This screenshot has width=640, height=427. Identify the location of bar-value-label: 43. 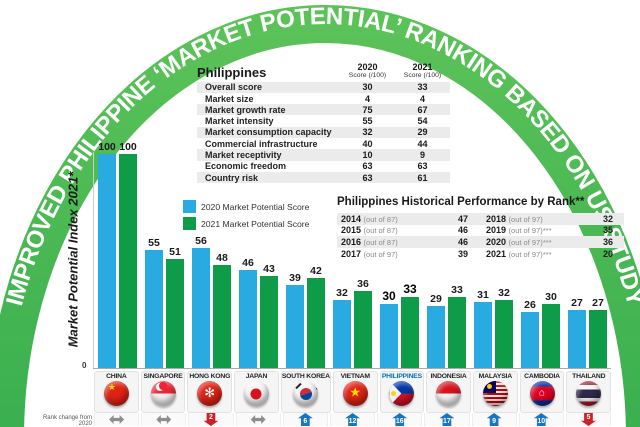
(269, 269).